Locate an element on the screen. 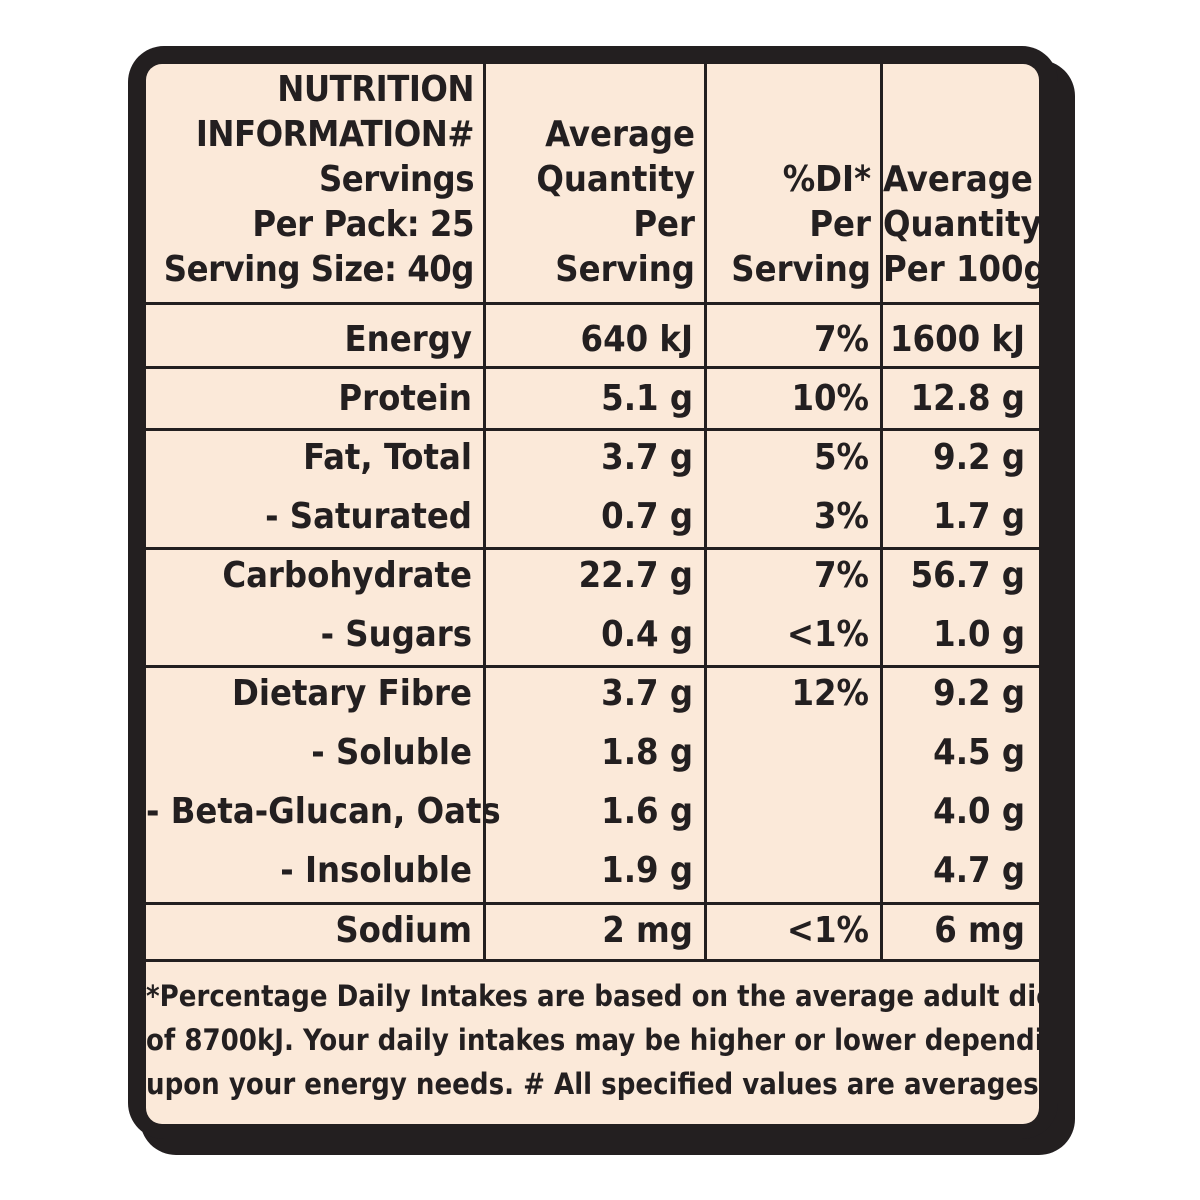 Image resolution: width=1200 pixels, height=1200 pixels. header-per-100g-line: Quantity is located at coordinates (961, 224).